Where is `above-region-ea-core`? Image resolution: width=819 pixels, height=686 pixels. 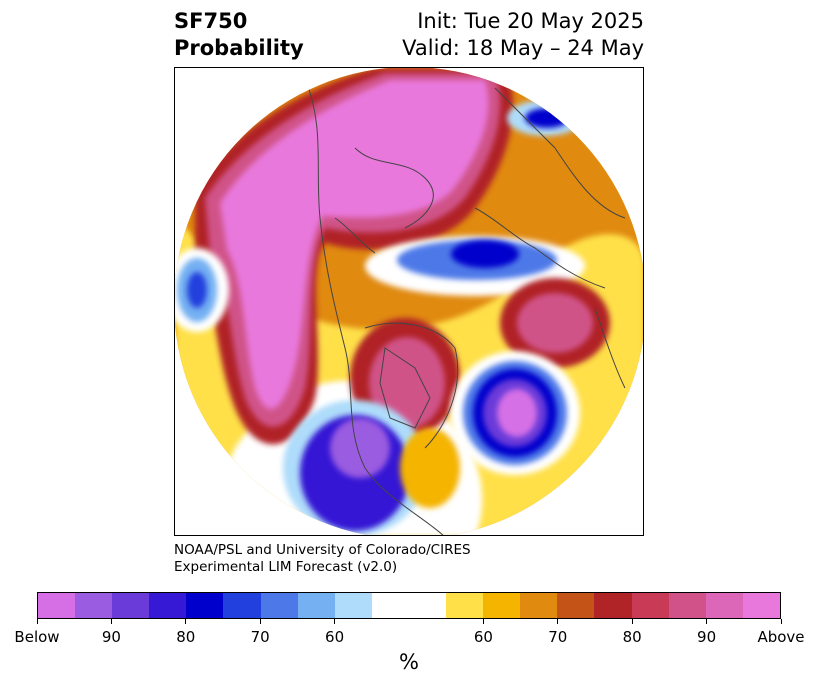
above-region-ea-core is located at coordinates (555, 323).